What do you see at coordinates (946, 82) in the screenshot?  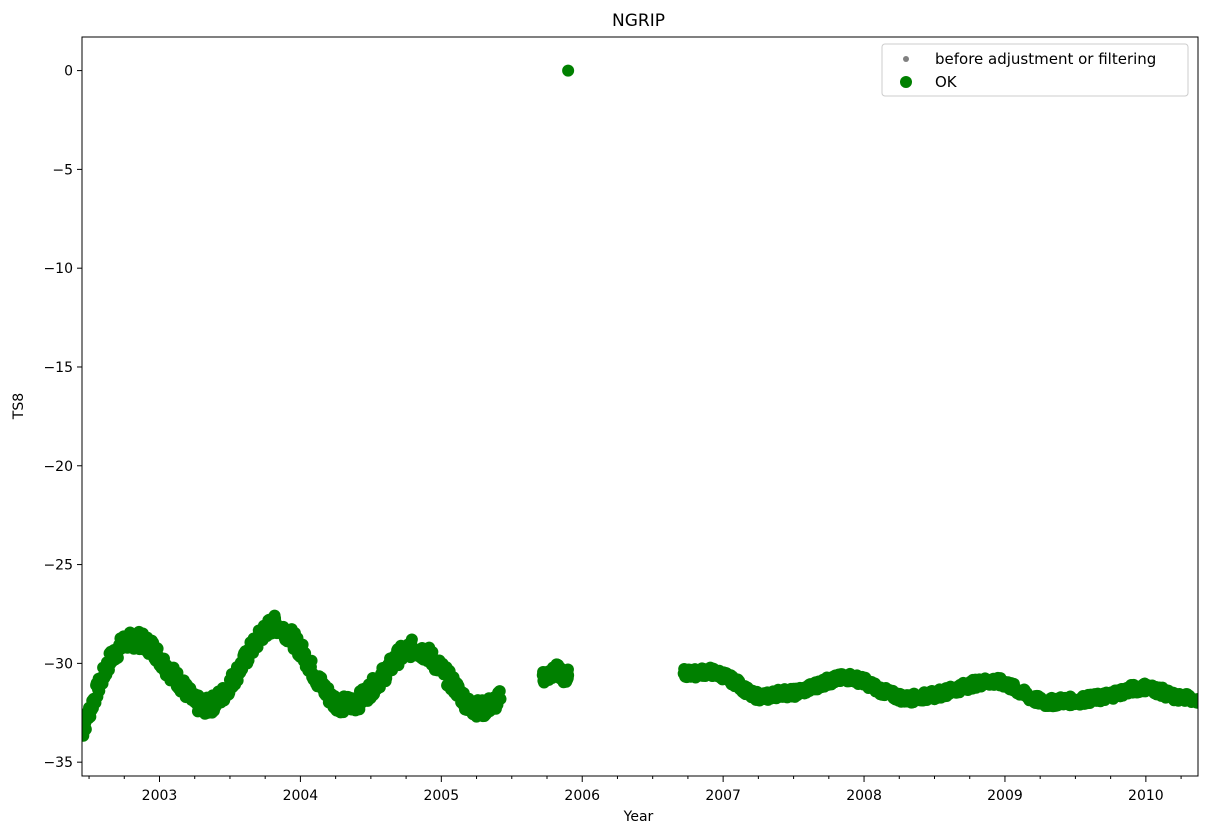 I see `legend-label-ok: OK` at bounding box center [946, 82].